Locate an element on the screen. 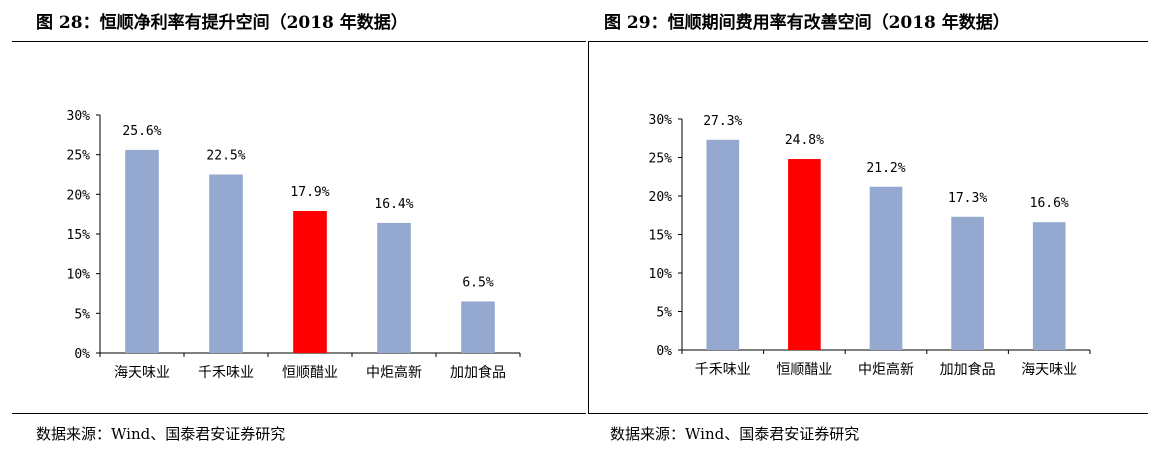 Image resolution: width=1163 pixels, height=454 pixels. figure-28-top-rule is located at coordinates (299, 41).